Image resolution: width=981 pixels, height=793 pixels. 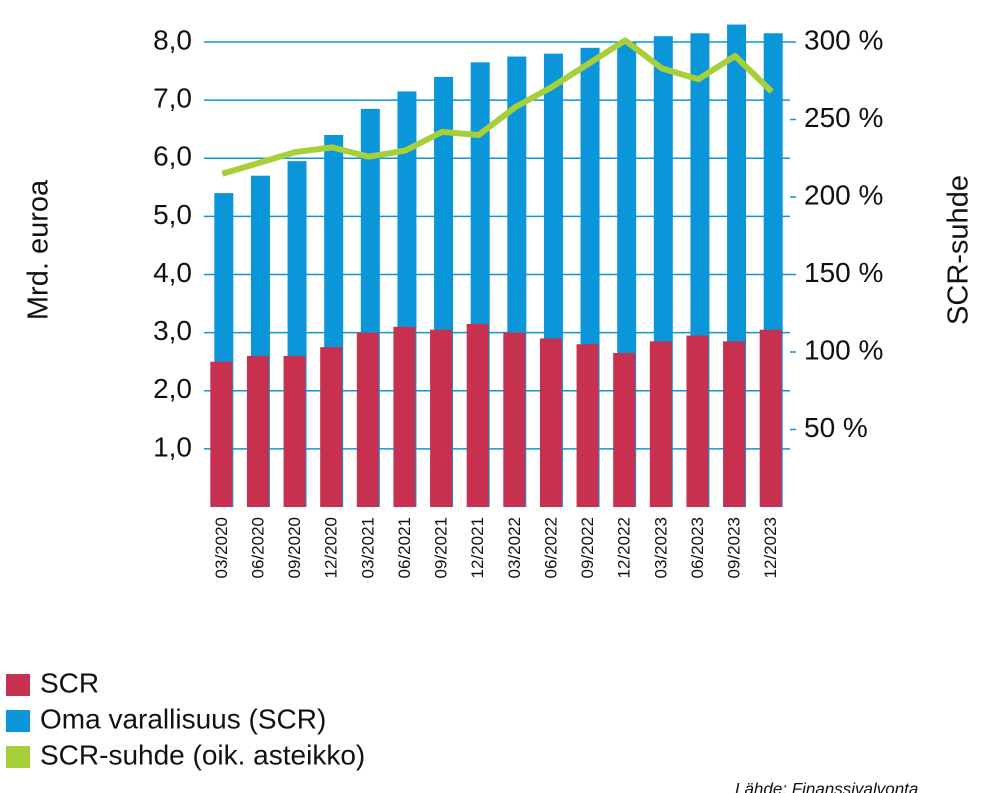 What do you see at coordinates (697, 547) in the screenshot?
I see `x-tick-label: 06/2023` at bounding box center [697, 547].